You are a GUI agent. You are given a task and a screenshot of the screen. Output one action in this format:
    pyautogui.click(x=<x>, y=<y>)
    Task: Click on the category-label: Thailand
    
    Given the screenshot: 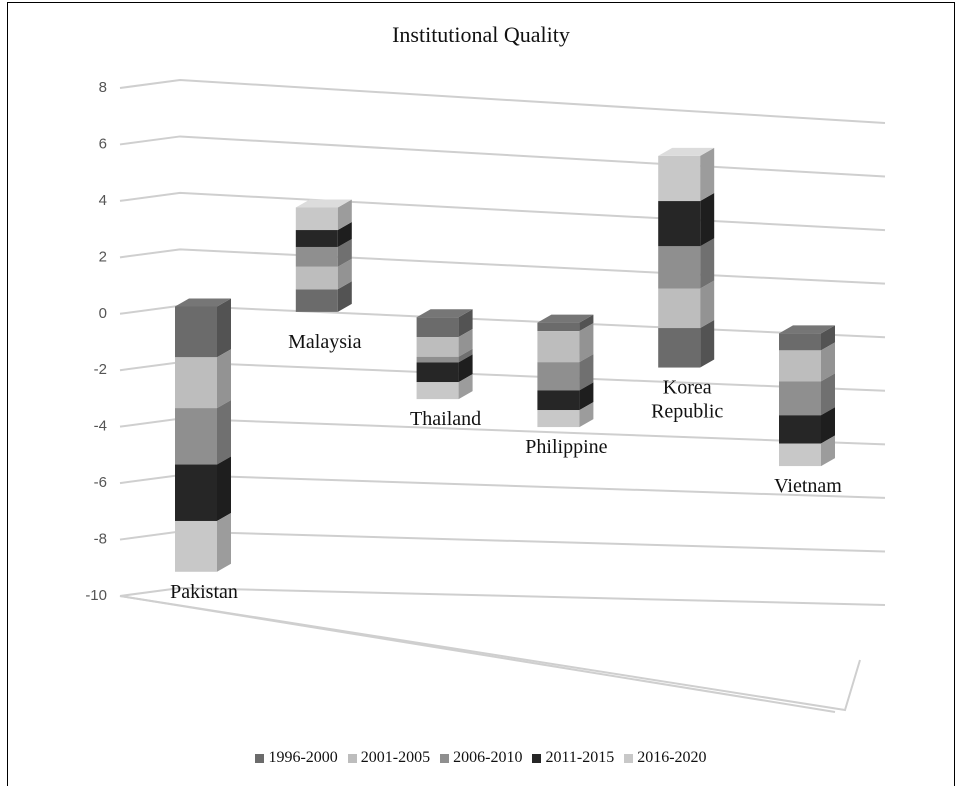 What is the action you would take?
    pyautogui.click(x=445, y=419)
    